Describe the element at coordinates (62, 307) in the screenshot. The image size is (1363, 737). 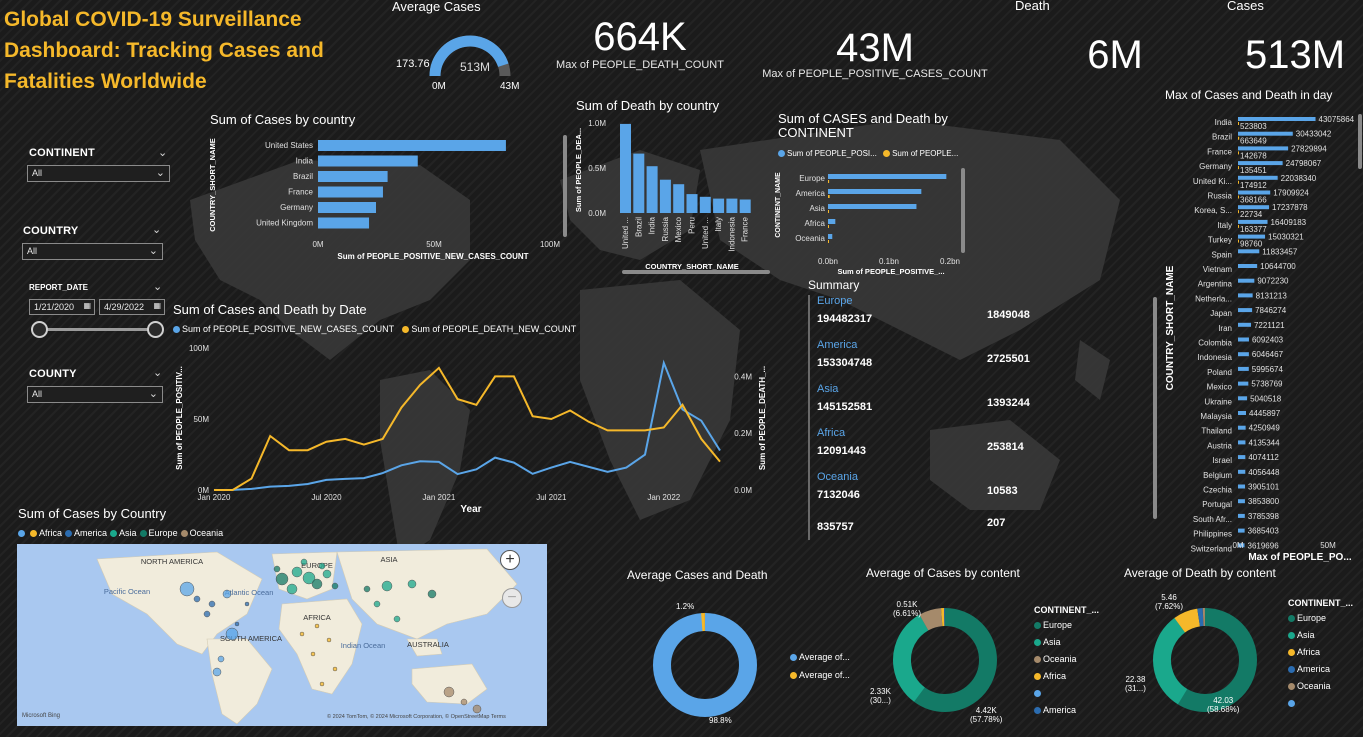
I see `start-date-input: 1/21/2020 ▦` at that location.